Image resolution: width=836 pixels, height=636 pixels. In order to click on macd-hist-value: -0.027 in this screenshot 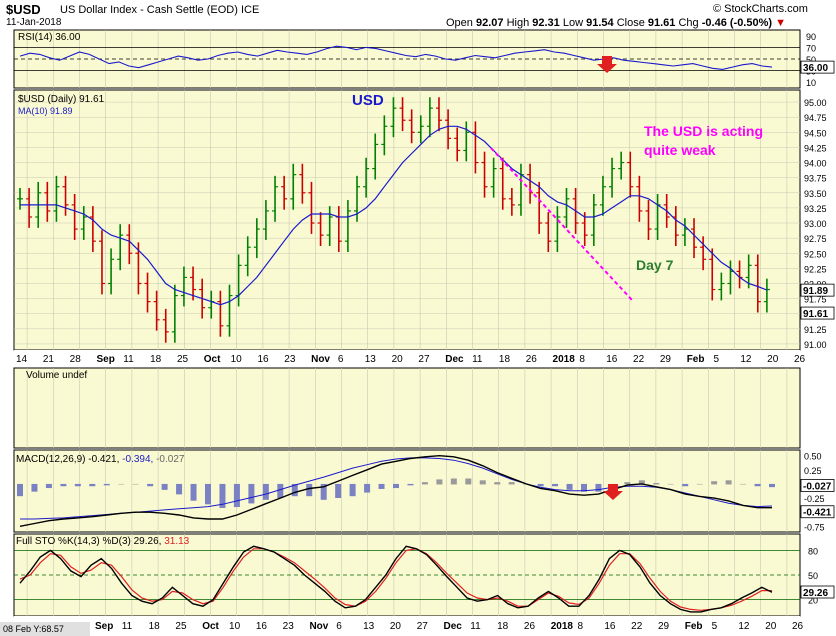, I will do `click(170, 459)`.